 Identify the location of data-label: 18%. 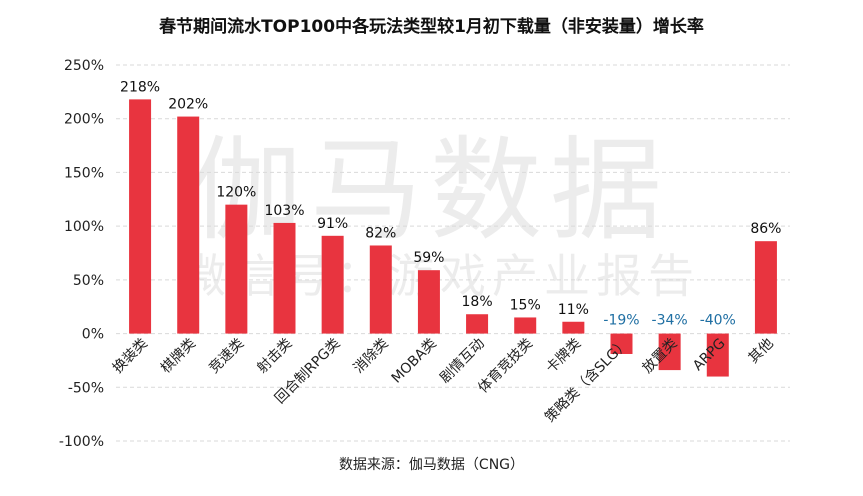
(477, 302).